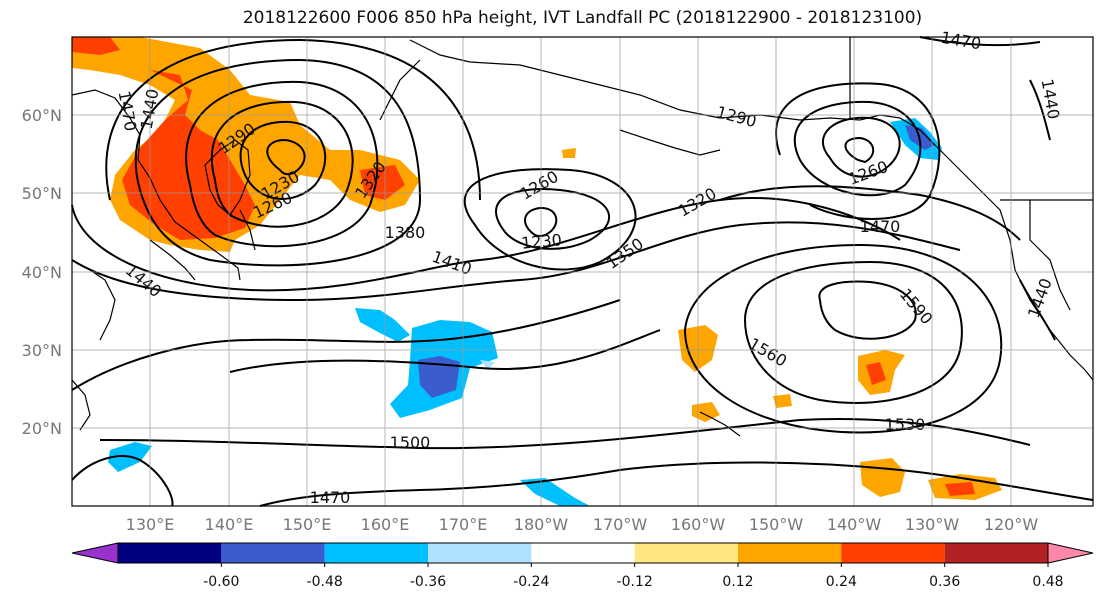 The height and width of the screenshot is (601, 1105). I want to click on lon-tick-label: 170°E, so click(463, 524).